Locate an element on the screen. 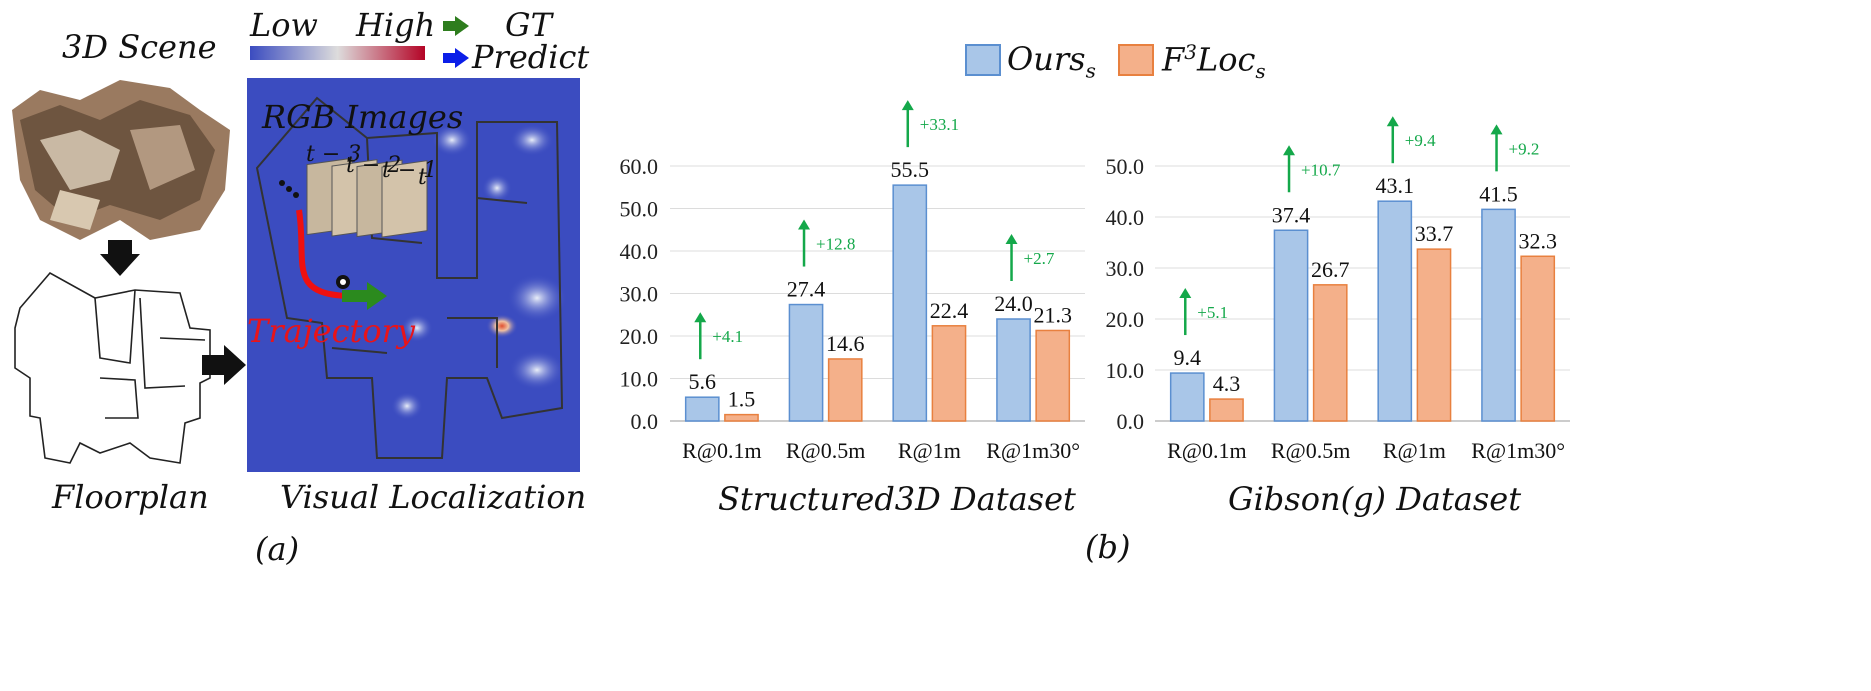  data-label-ours: 37.4 is located at coordinates (1291, 214).